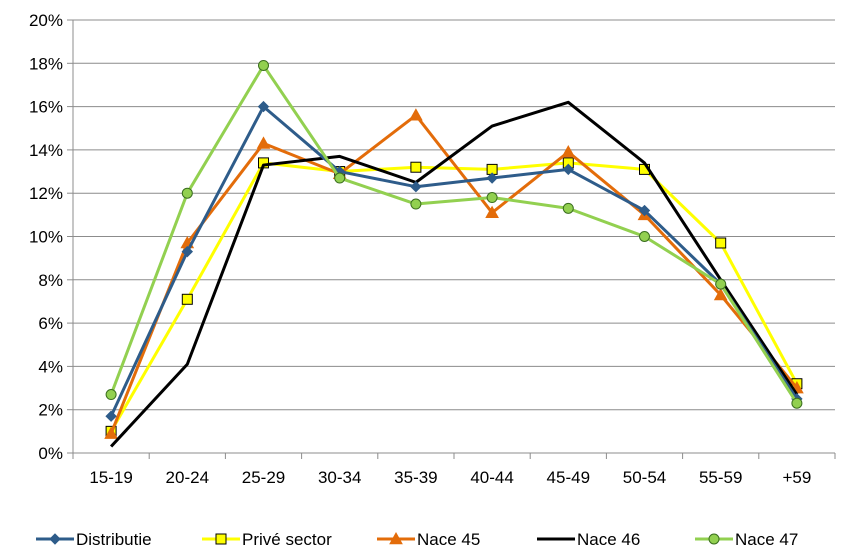 This screenshot has width=852, height=558. Describe the element at coordinates (608, 539) in the screenshot. I see `legend-label: Nace 46` at that location.